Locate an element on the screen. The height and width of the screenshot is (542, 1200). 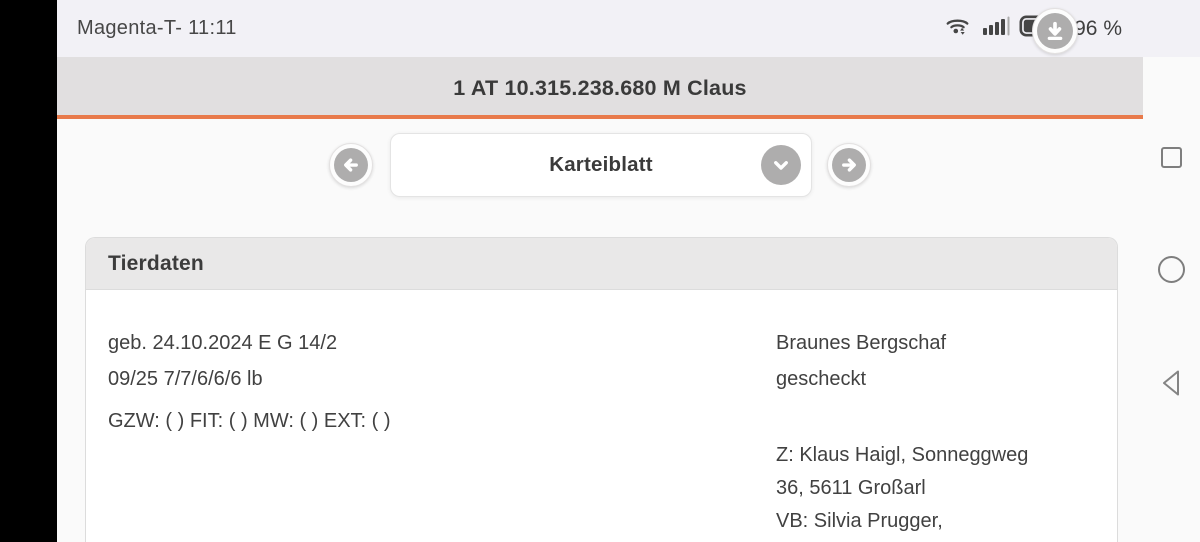
arrow-right-icon is located at coordinates (849, 165).